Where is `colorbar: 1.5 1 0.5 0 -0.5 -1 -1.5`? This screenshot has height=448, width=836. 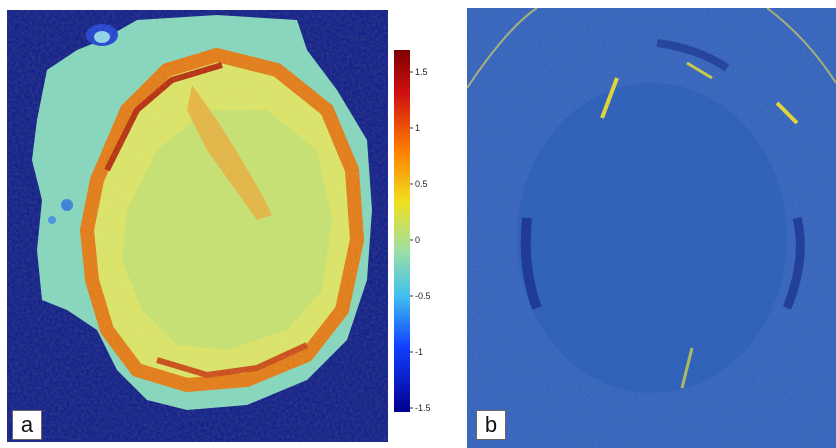 colorbar: 1.5 1 0.5 0 -0.5 -1 -1.5 is located at coordinates (412, 231).